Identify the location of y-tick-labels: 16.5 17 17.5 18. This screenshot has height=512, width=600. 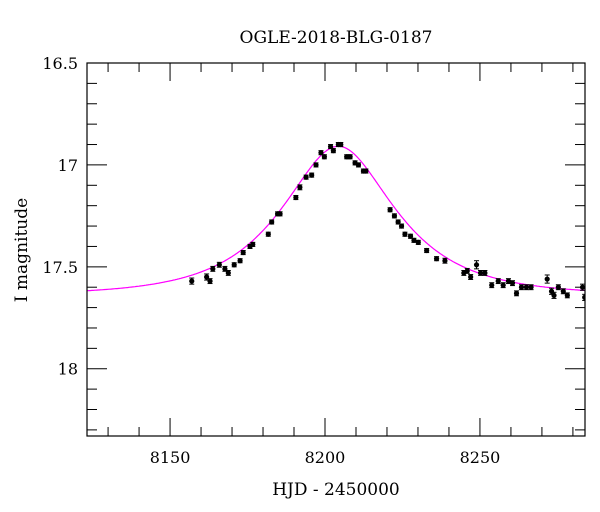
(60, 216).